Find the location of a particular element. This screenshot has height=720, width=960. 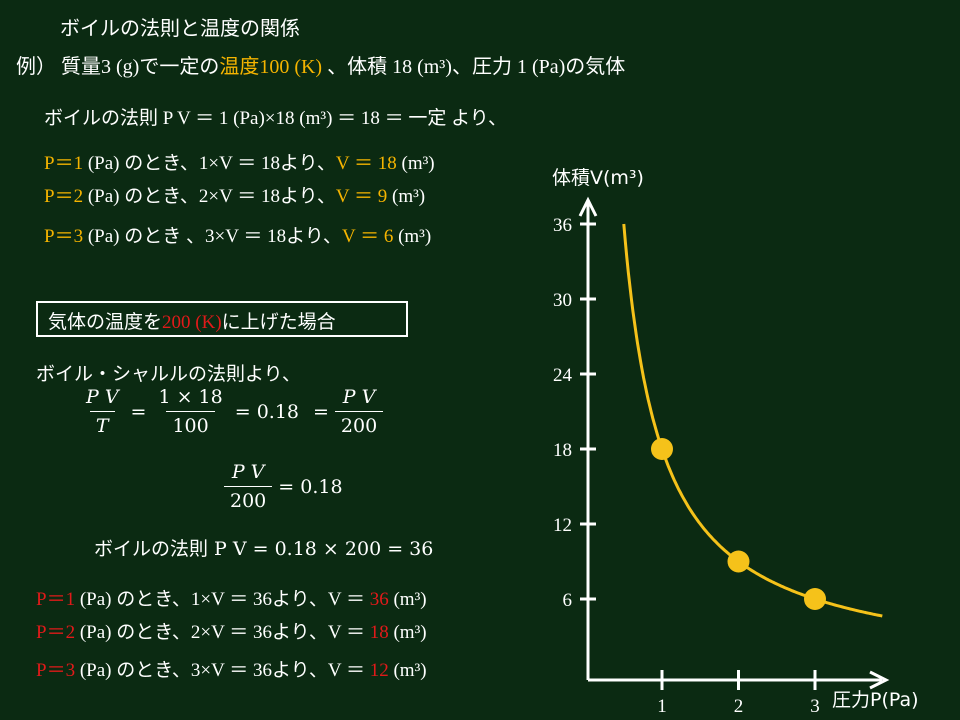

box-value: 200 (K) is located at coordinates (192, 322).